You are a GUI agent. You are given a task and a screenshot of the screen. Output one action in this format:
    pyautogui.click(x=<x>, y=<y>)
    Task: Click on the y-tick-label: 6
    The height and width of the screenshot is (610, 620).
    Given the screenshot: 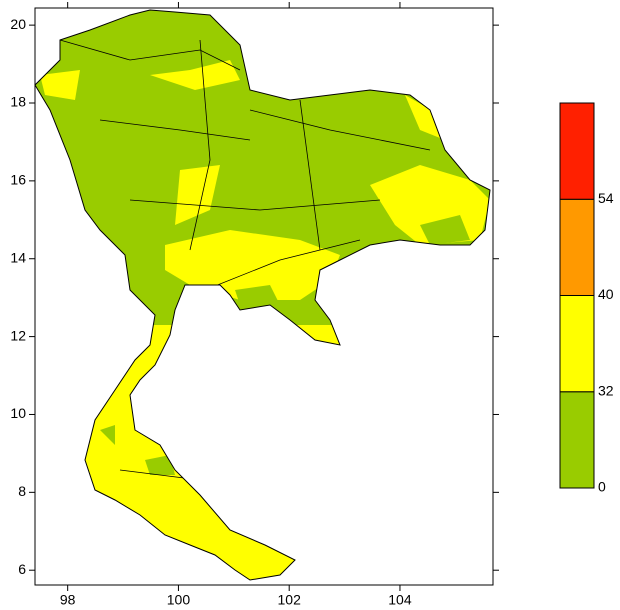 What is the action you would take?
    pyautogui.click(x=22, y=569)
    